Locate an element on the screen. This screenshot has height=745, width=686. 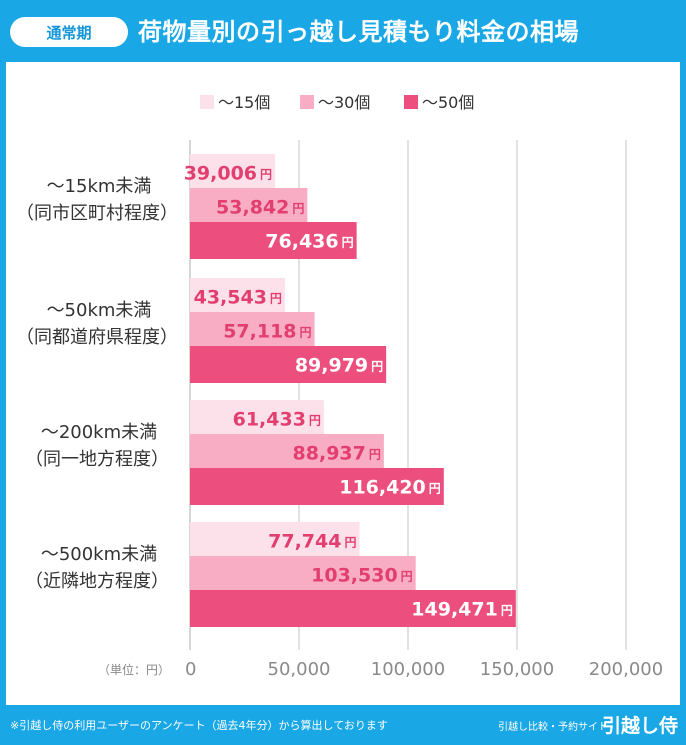
unit-label: （単位：円） is located at coordinates (134, 669).